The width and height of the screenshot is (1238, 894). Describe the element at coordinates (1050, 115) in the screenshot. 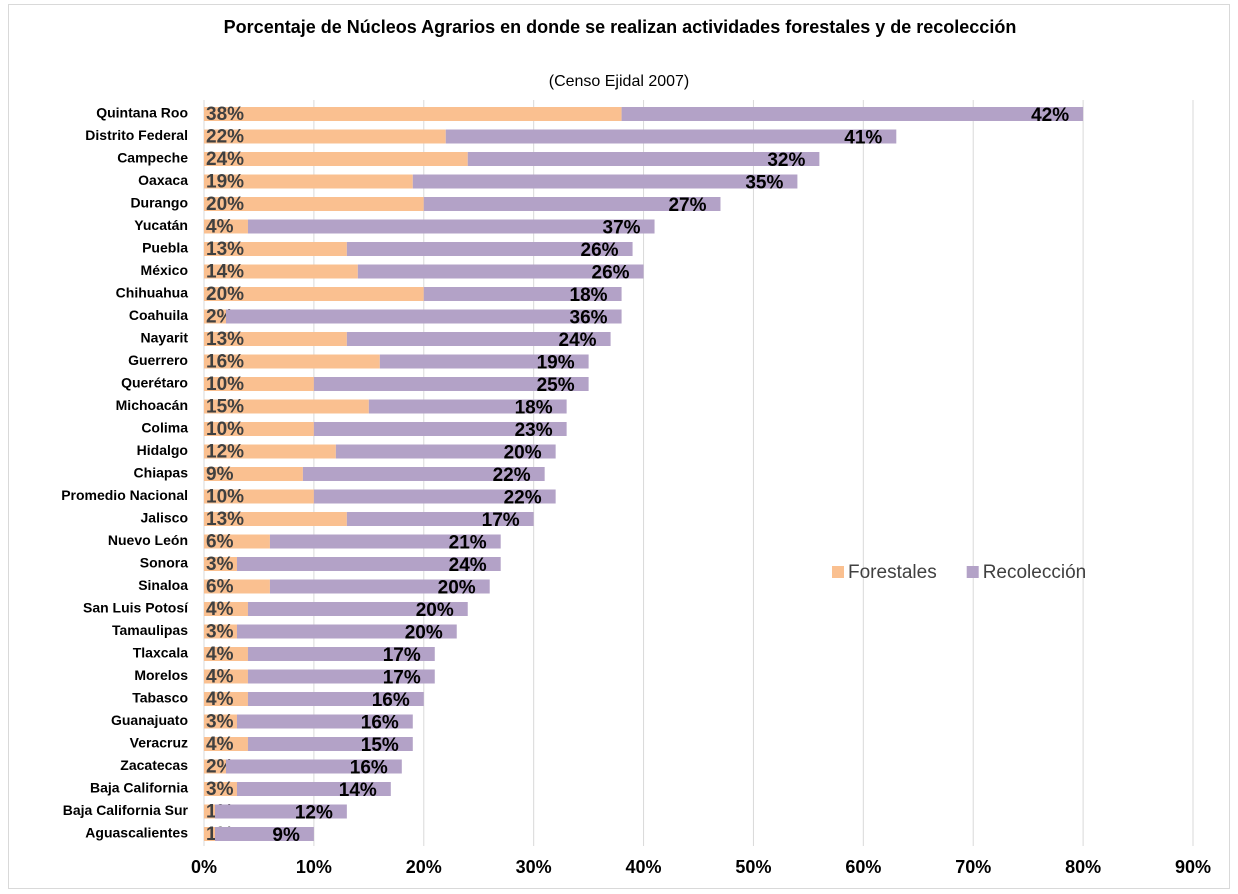

I see `data-label: 42%` at that location.